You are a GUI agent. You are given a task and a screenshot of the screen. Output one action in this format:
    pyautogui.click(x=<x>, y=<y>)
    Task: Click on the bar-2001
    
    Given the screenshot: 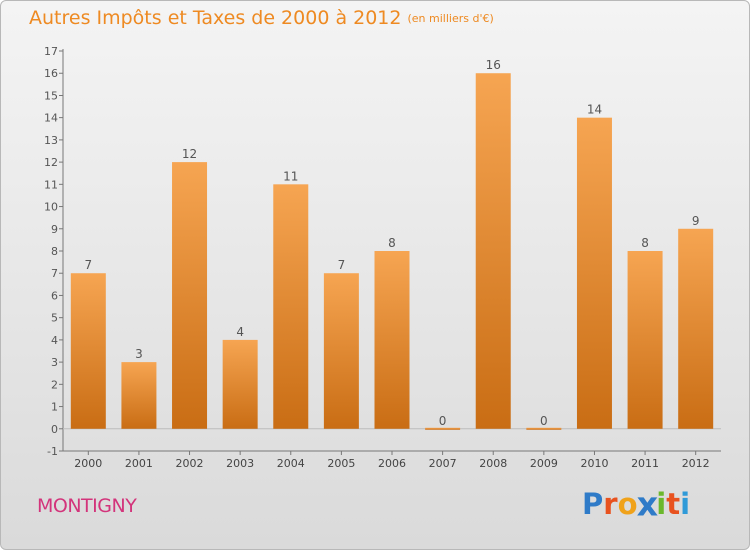 What is the action you would take?
    pyautogui.click(x=139, y=395)
    